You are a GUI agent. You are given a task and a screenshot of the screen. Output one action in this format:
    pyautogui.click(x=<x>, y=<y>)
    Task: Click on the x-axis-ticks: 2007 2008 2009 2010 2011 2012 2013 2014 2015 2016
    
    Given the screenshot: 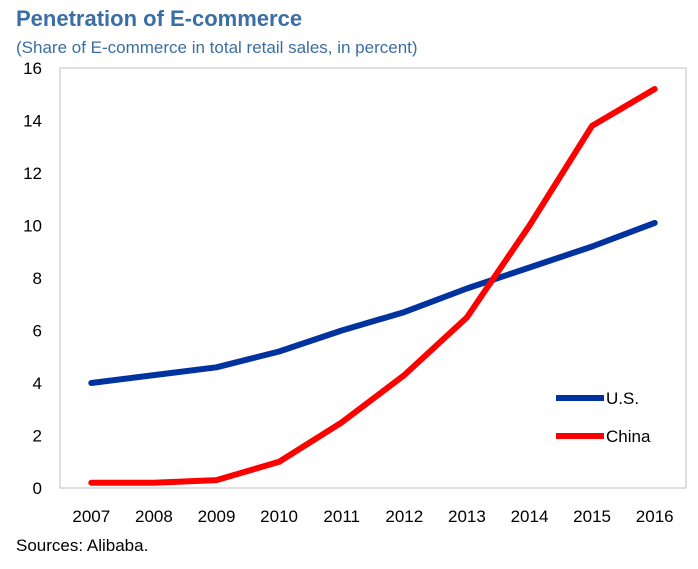 What is the action you would take?
    pyautogui.click(x=372, y=516)
    